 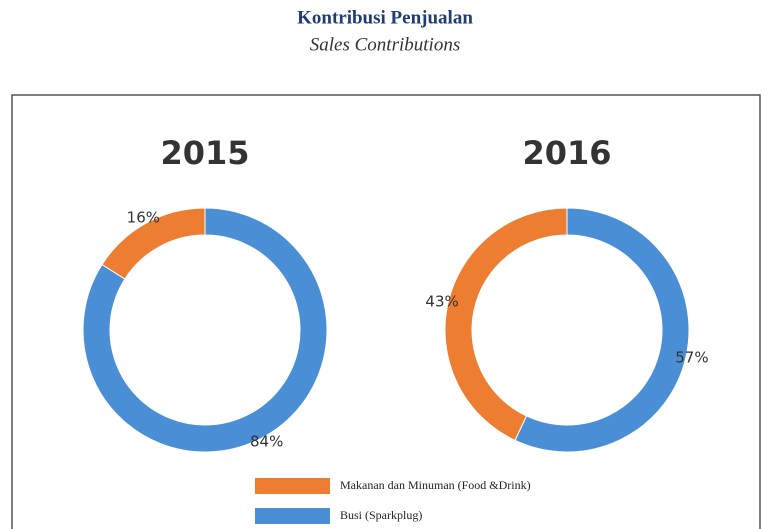 What do you see at coordinates (385, 17) in the screenshot?
I see `page-title: Kontribusi Penjualan` at bounding box center [385, 17].